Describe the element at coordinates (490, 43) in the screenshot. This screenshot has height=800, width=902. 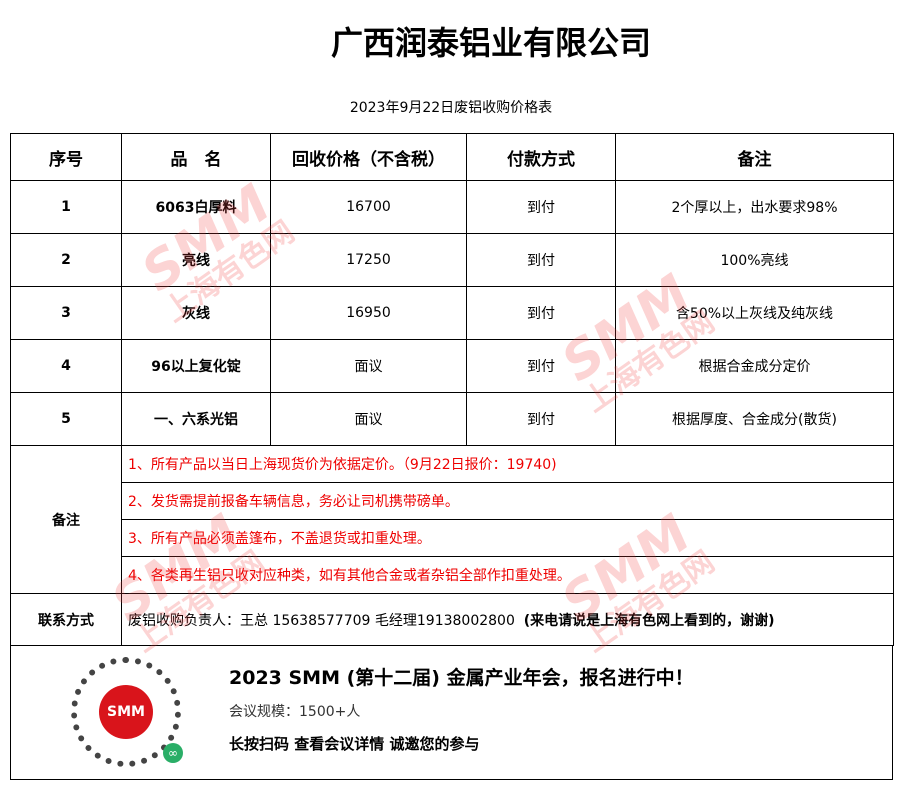
I see `company-title: 广西润泰铝业有限公司` at that location.